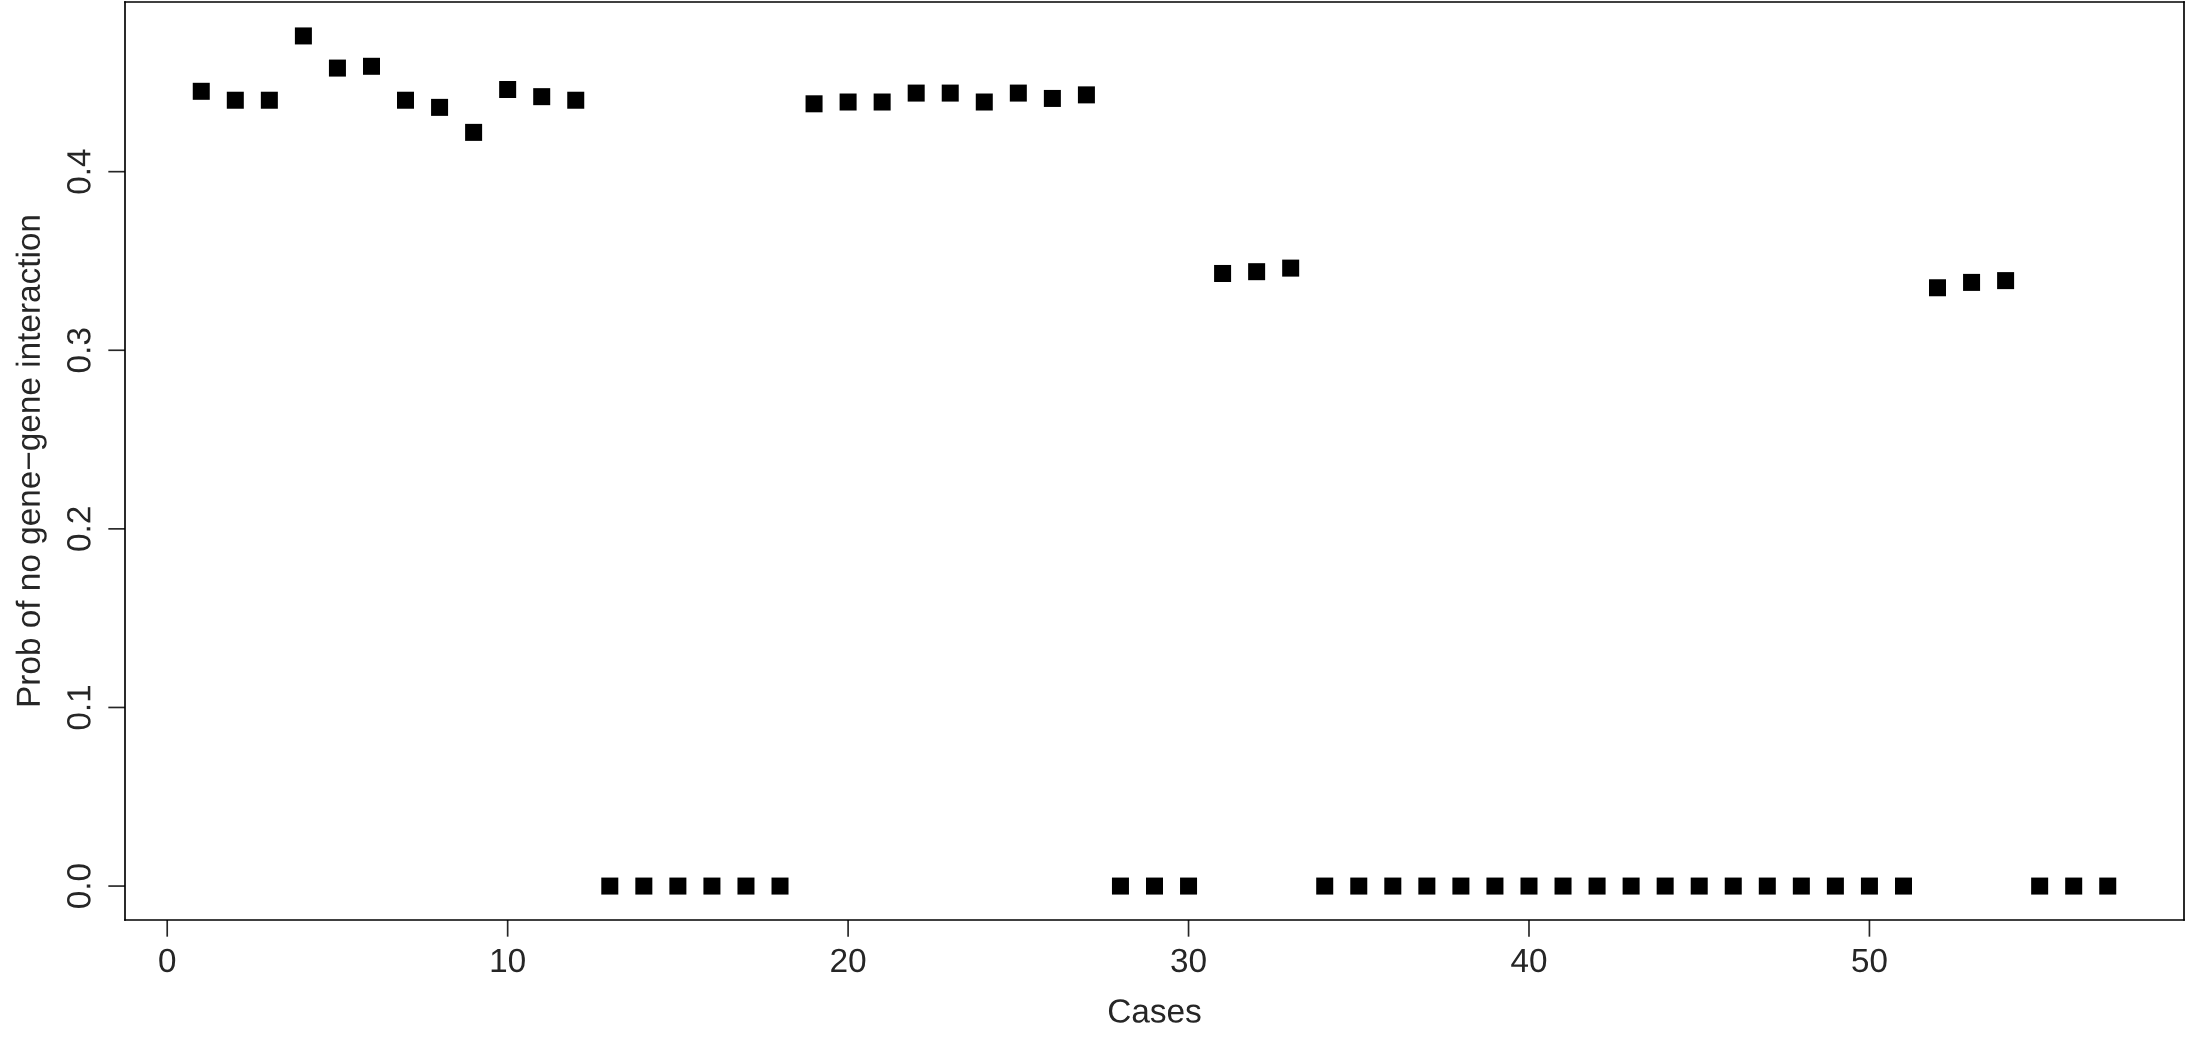 The height and width of the screenshot is (1042, 2190). Describe the element at coordinates (79, 529) in the screenshot. I see `y-tick-label: 0.2` at that location.